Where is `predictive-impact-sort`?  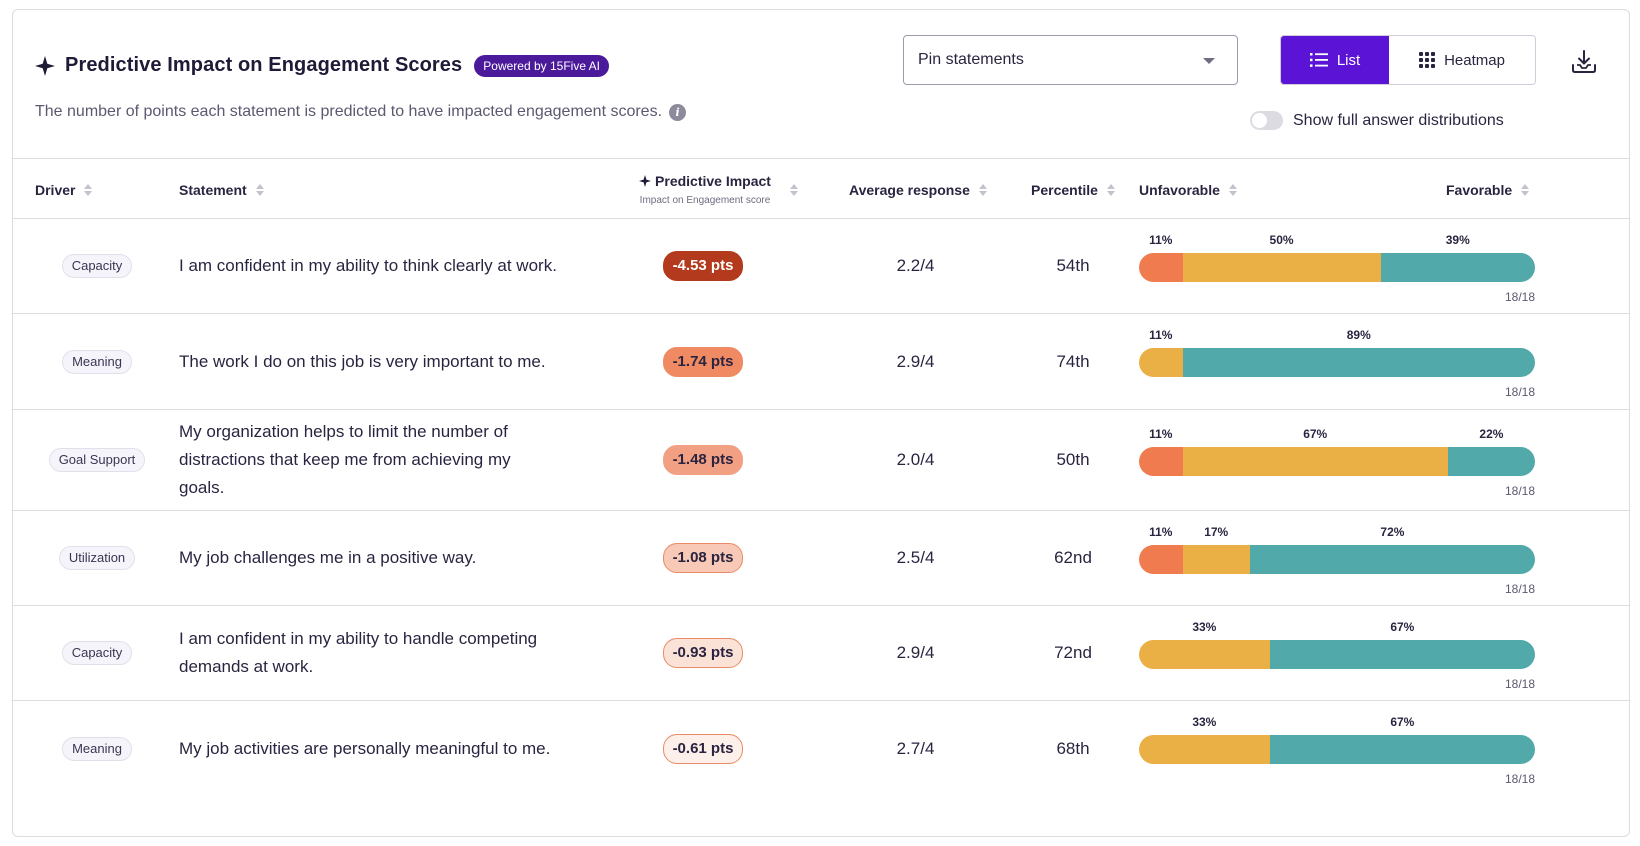 predictive-impact-sort is located at coordinates (789, 189).